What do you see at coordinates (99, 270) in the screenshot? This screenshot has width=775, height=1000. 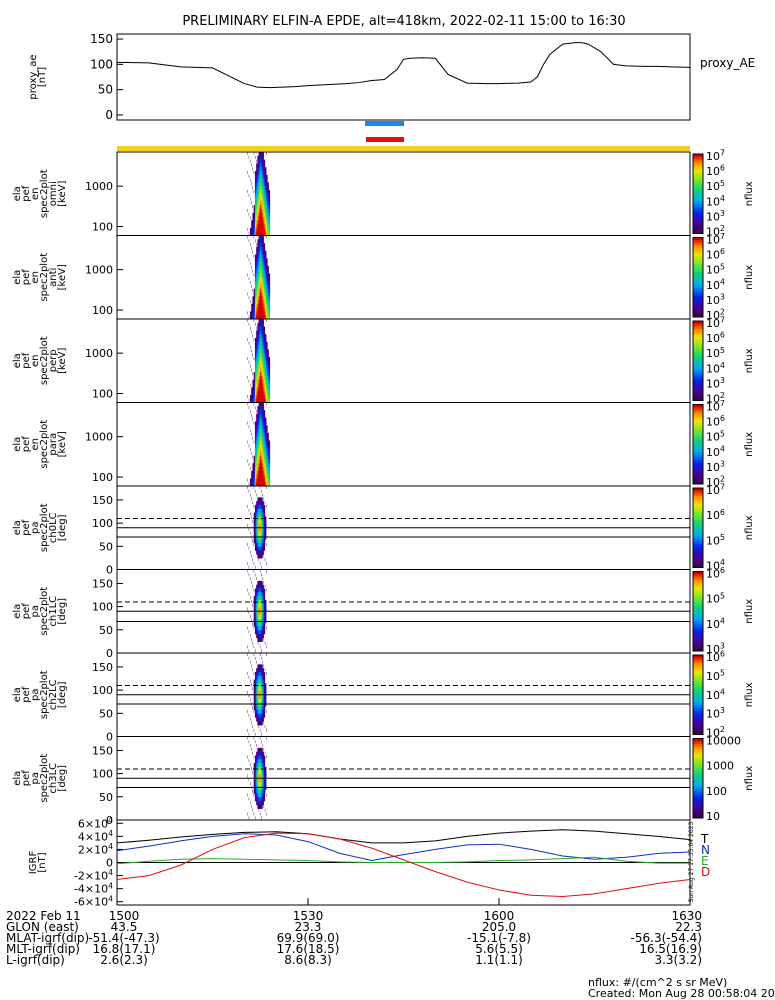 I see `y-tick-label: 1000` at bounding box center [99, 270].